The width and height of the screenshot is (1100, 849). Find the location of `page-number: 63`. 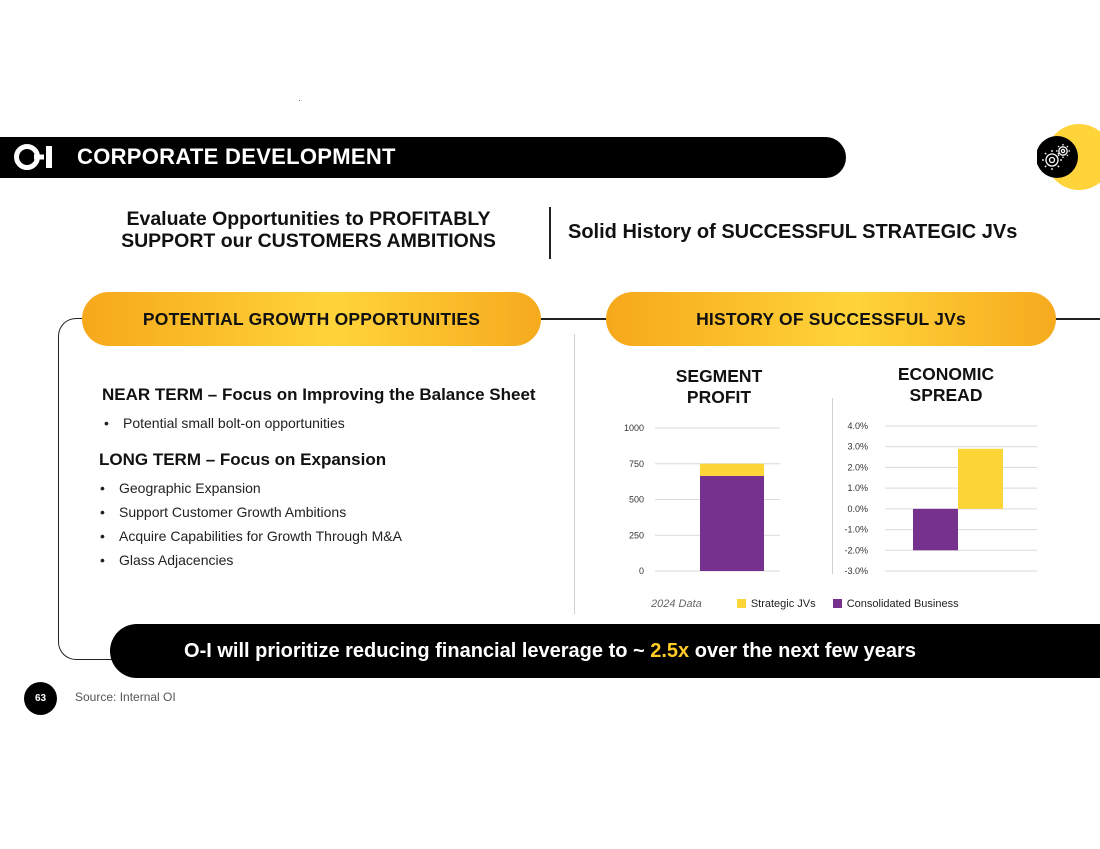

page-number: 63 is located at coordinates (40, 698).